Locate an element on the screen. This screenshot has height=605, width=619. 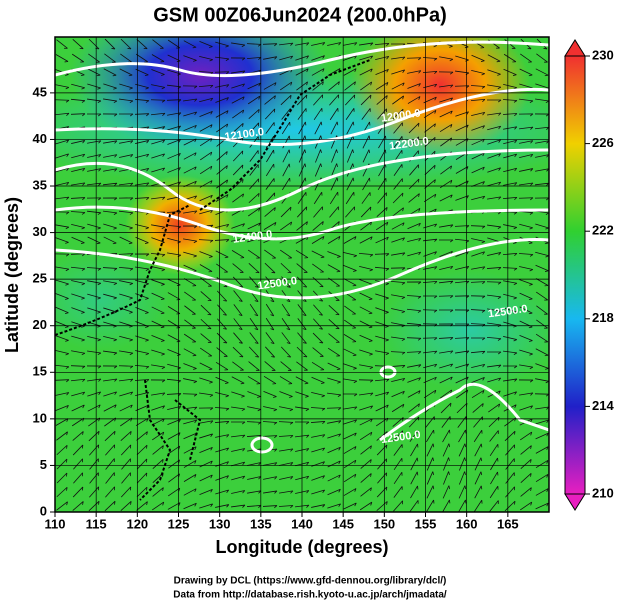
contour-label: 12100.0 is located at coordinates (244, 134).